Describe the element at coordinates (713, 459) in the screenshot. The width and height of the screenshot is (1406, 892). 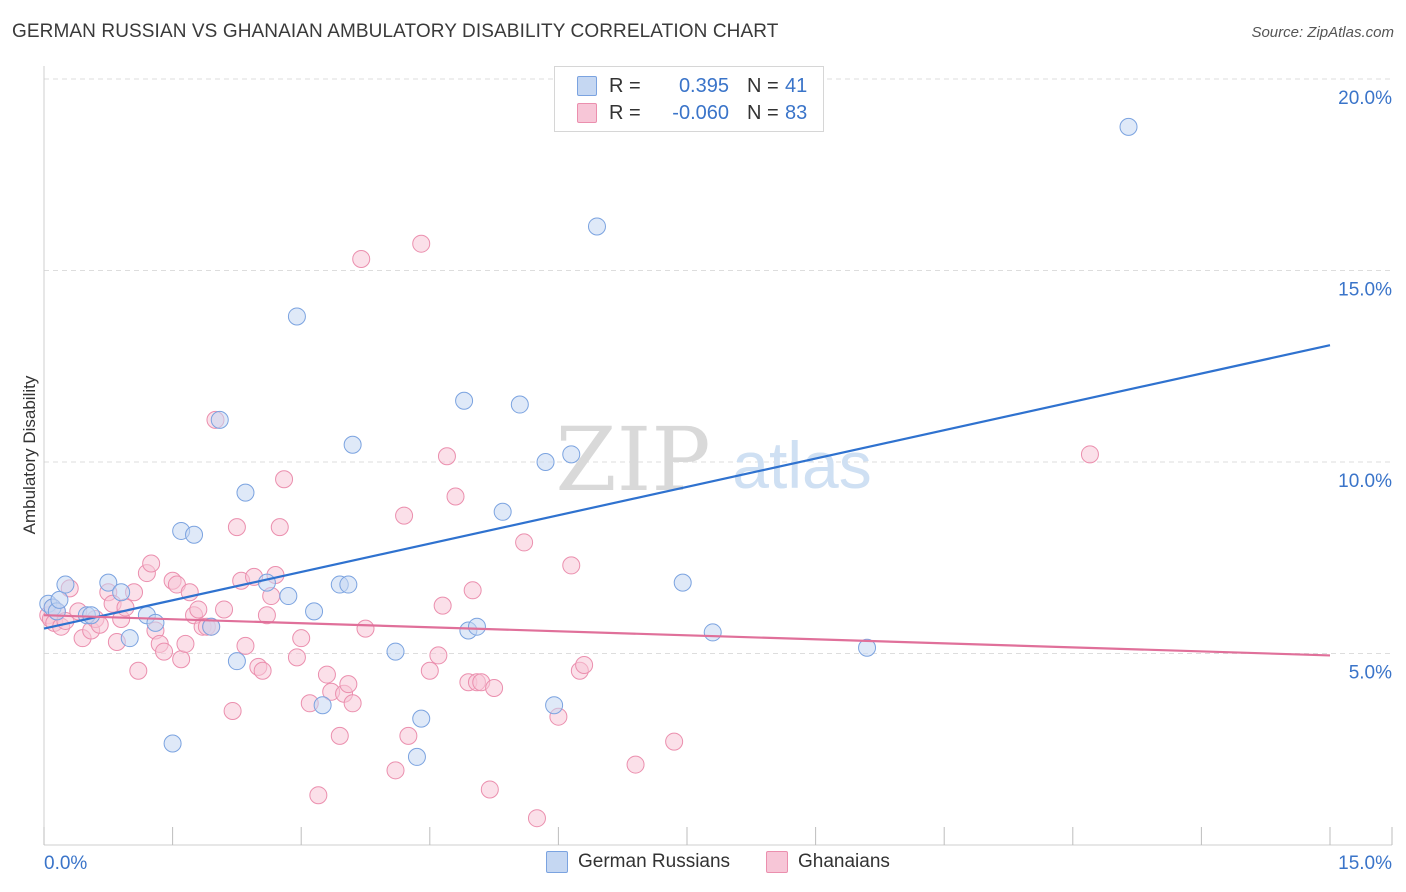
I see `watermark: ZIP atlas` at that location.